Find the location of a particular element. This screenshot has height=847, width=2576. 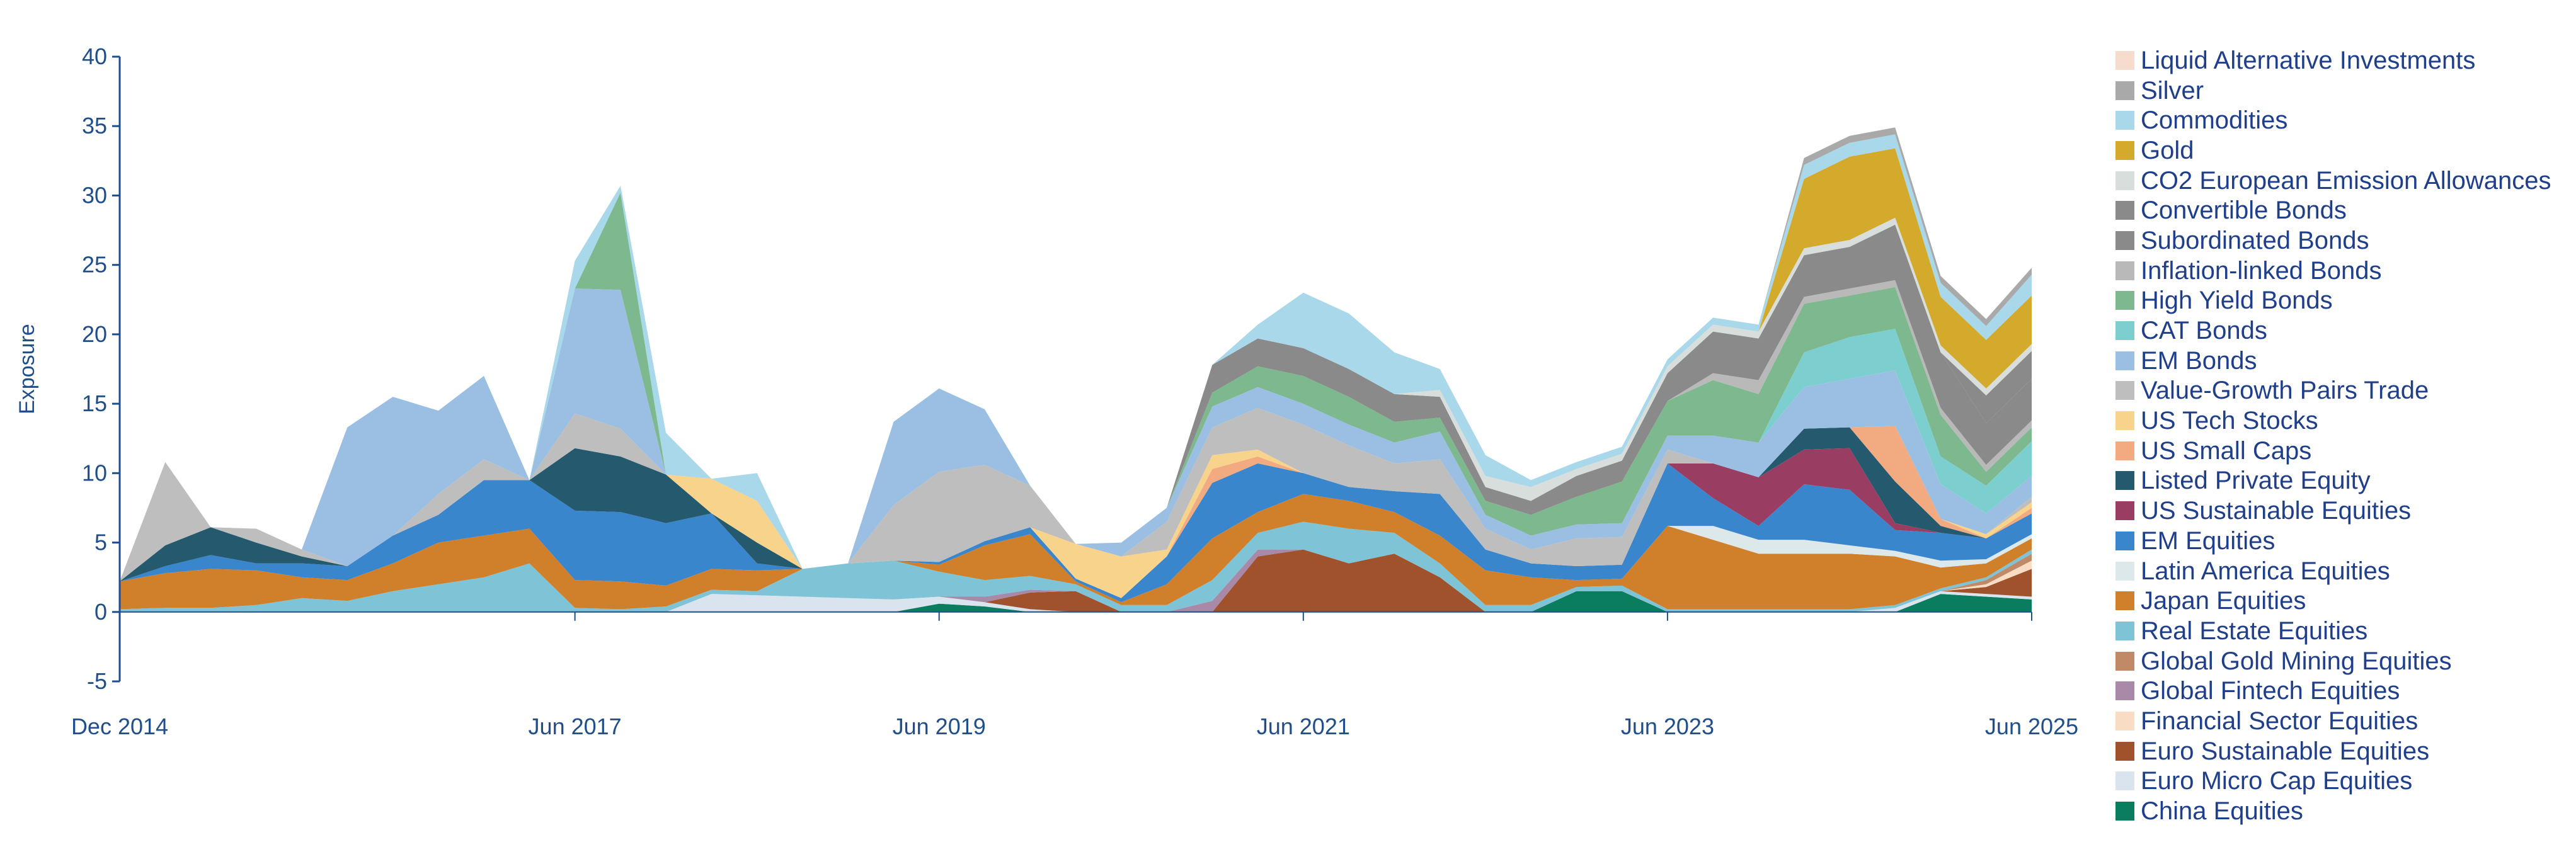

legend-item: High Yield Bonds is located at coordinates (2333, 301).